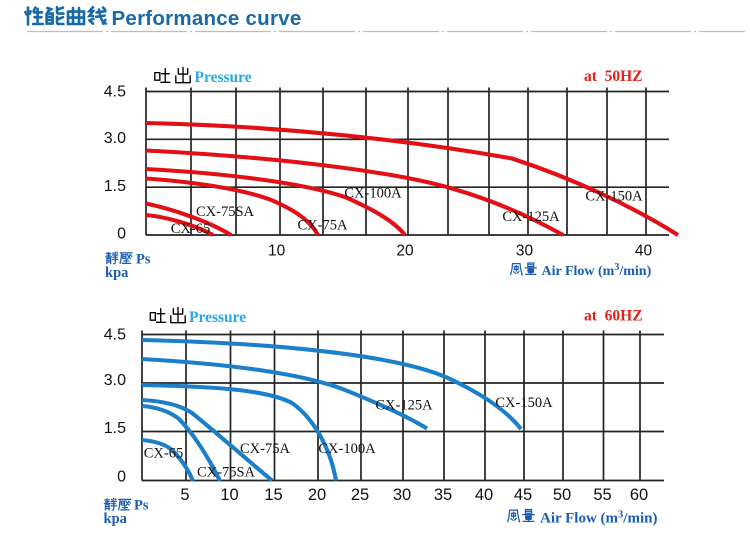  Describe the element at coordinates (613, 76) in the screenshot. I see `svg-text: at 50HZ` at that location.